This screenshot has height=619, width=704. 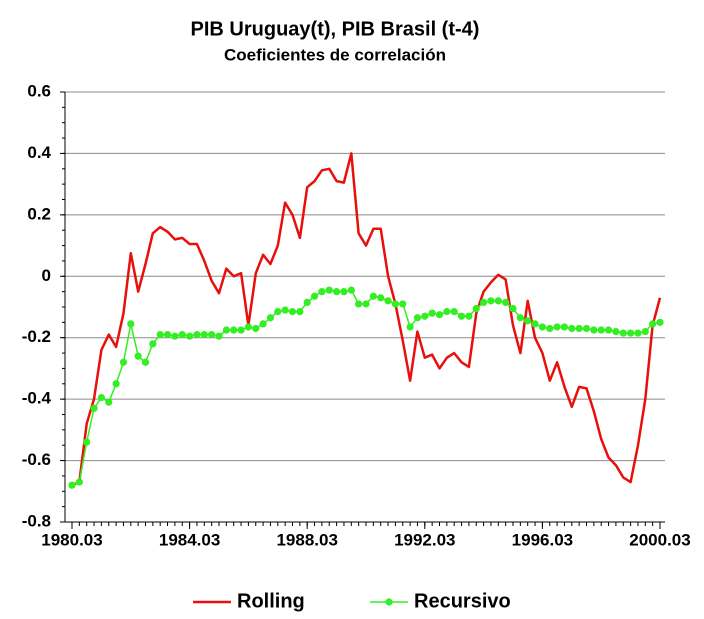 What do you see at coordinates (462, 601) in the screenshot?
I see `legend-label: Recursivo` at bounding box center [462, 601].